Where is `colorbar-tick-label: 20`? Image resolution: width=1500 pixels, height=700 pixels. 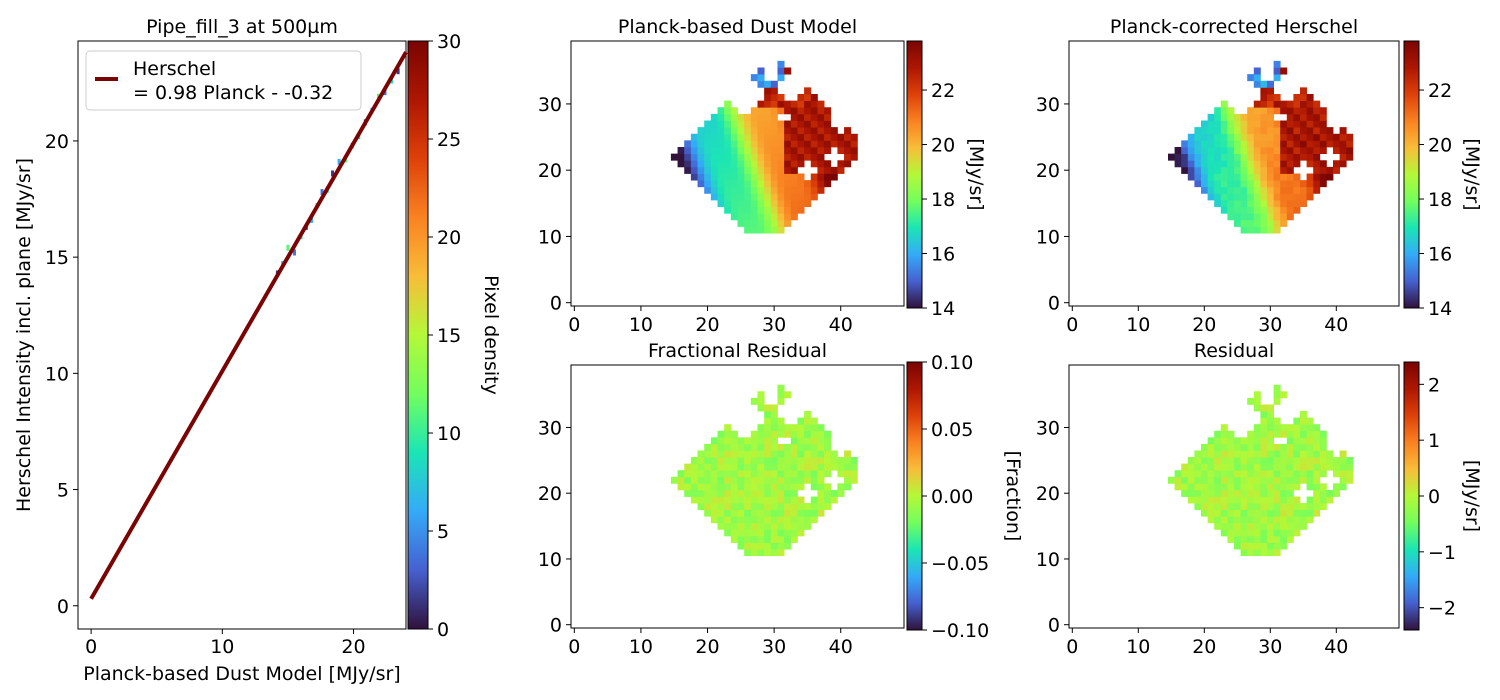 colorbar-tick-label: 20 is located at coordinates (1440, 146).